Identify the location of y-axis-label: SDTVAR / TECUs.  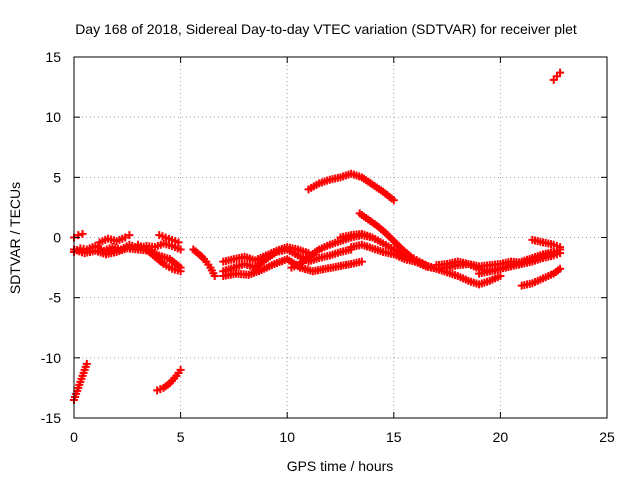
(15, 238).